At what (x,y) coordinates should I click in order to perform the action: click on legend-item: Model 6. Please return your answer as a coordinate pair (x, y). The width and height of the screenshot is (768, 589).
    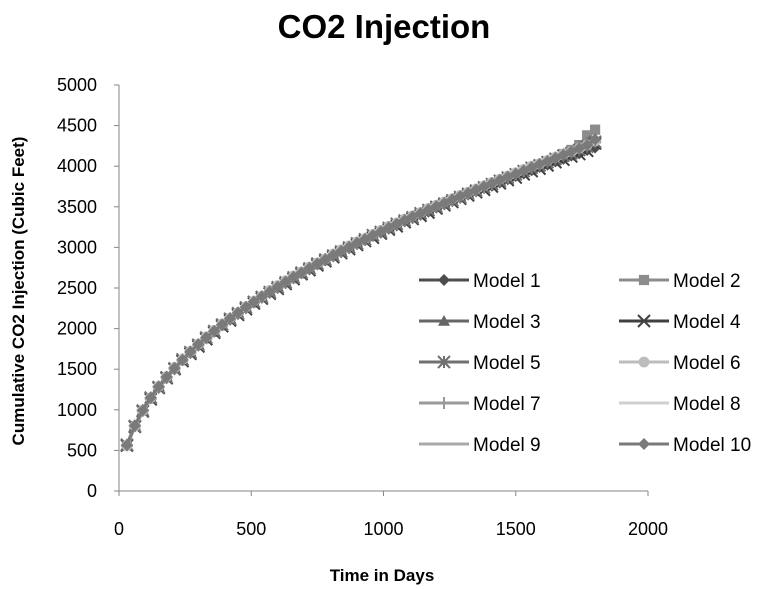
    Looking at the image, I should click on (680, 363).